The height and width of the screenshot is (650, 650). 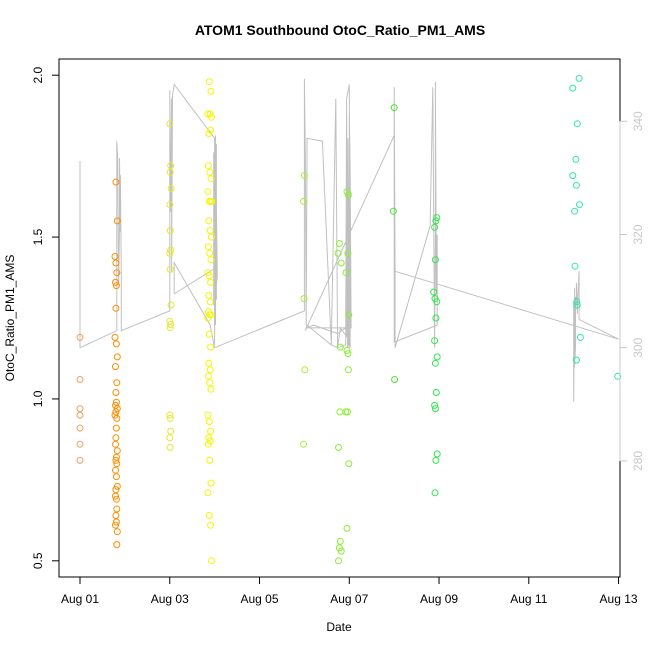 What do you see at coordinates (80, 599) in the screenshot?
I see `x-tick-label: Aug 01` at bounding box center [80, 599].